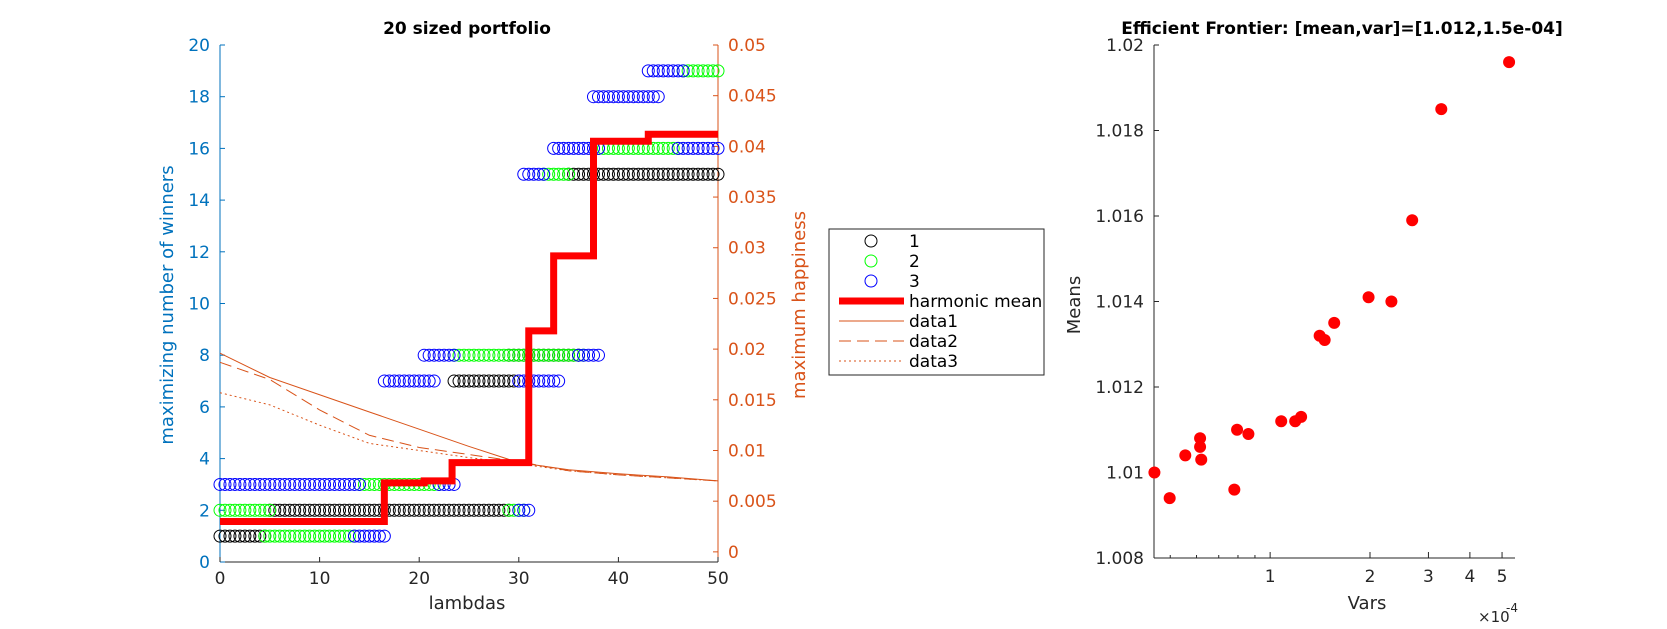 Image resolution: width=1667 pixels, height=629 pixels. I want to click on right-y-tick-label: 0.035, so click(752, 198).